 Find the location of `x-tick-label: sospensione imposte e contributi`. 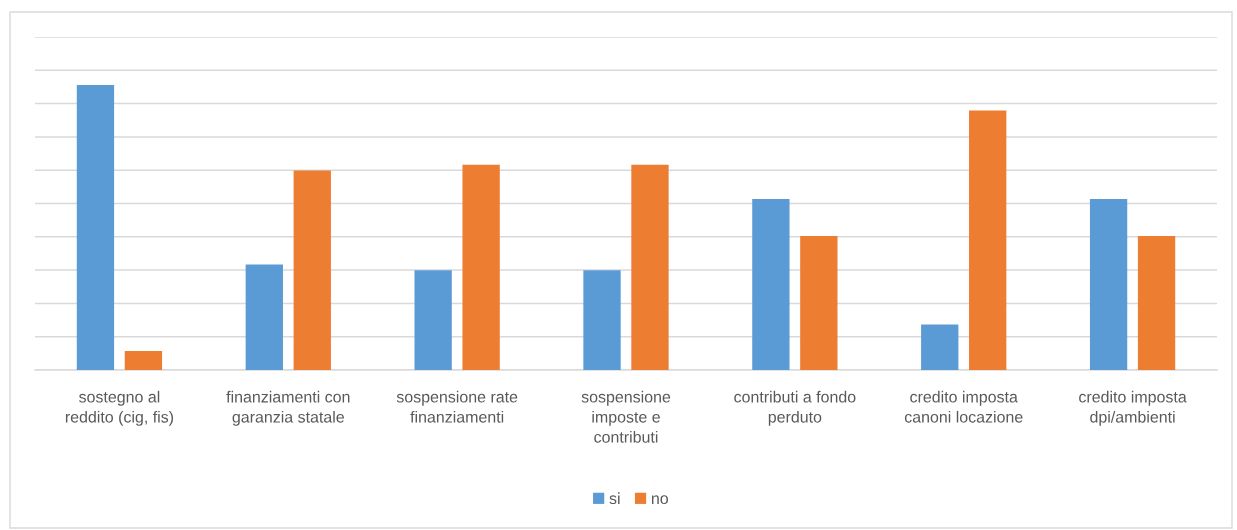

x-tick-label: sospensione imposte e contributi is located at coordinates (626, 416).